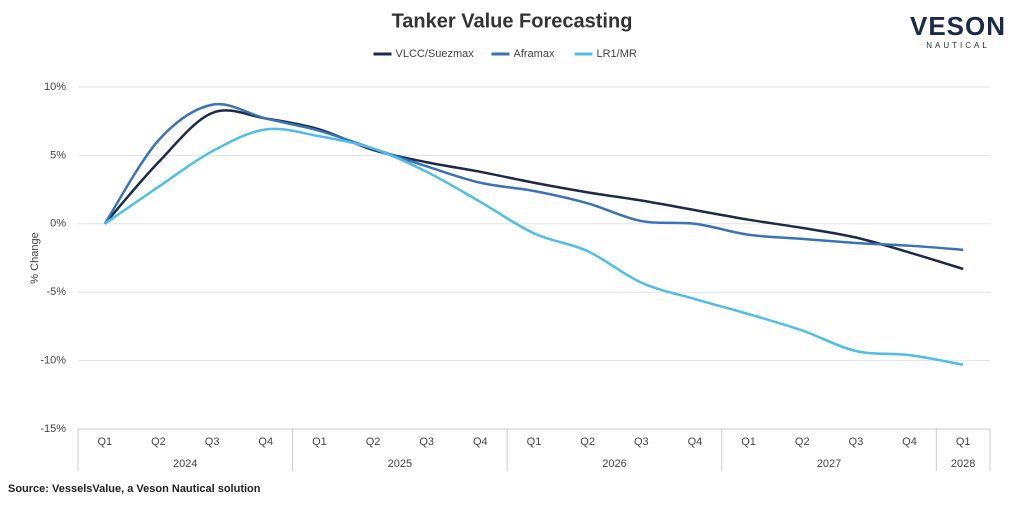 This screenshot has width=1024, height=513. Describe the element at coordinates (55, 87) in the screenshot. I see `y-tick-label: 10%` at that location.